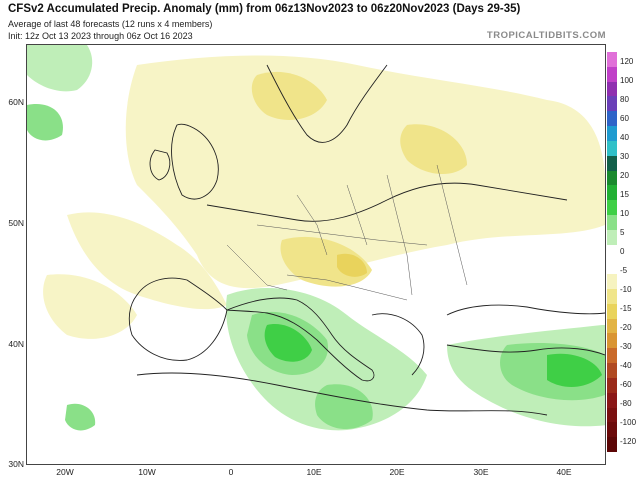  Describe the element at coordinates (624, 213) in the screenshot. I see `colorbar-label: 10` at that location.